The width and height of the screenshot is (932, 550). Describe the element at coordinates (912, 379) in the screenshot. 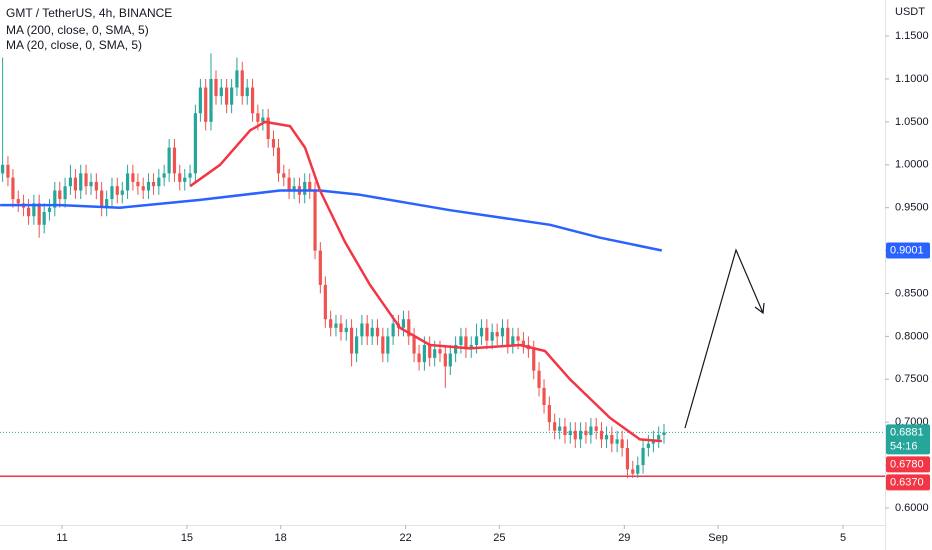

I see `y-tick-label: 0.7500` at that location.